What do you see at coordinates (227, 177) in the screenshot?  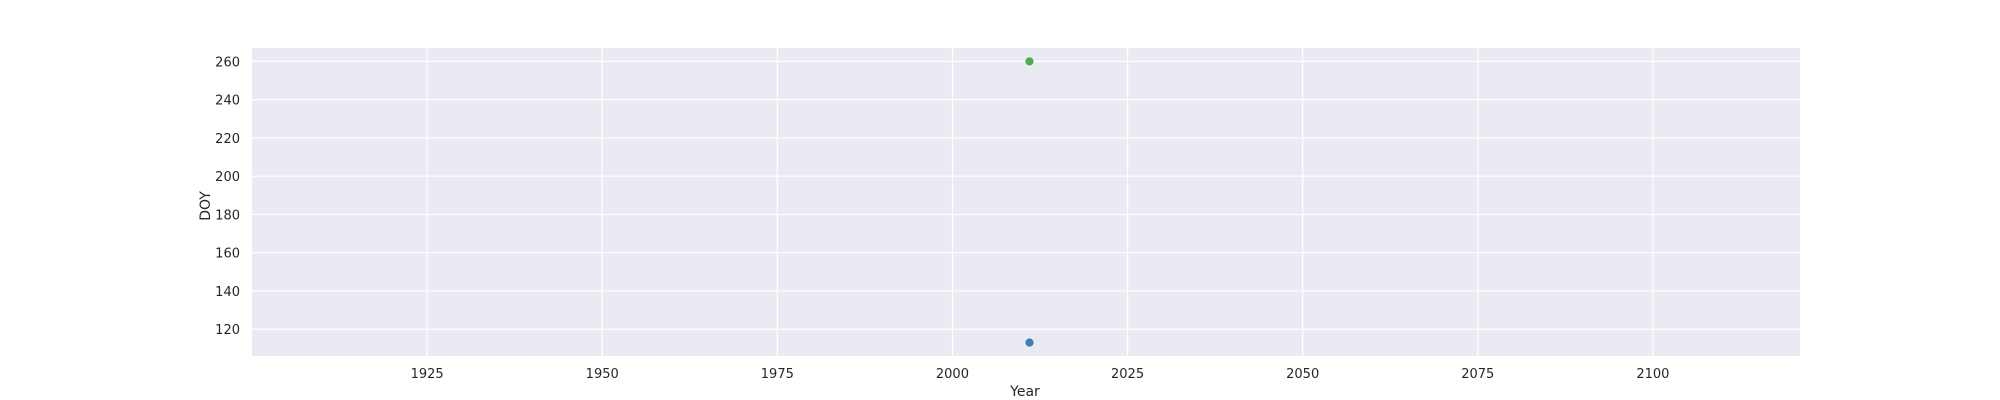 I see `y-tick-label: 200` at bounding box center [227, 177].